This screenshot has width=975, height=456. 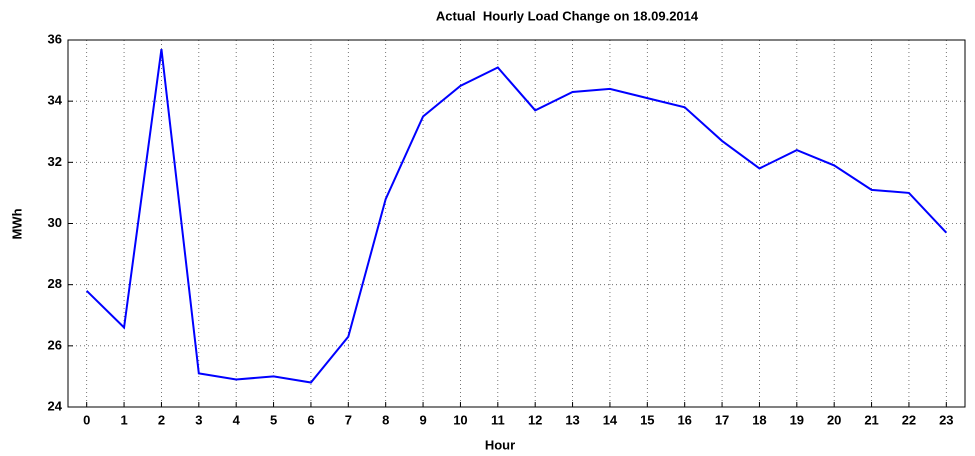 I want to click on x-tick-label: 0, so click(x=86, y=419).